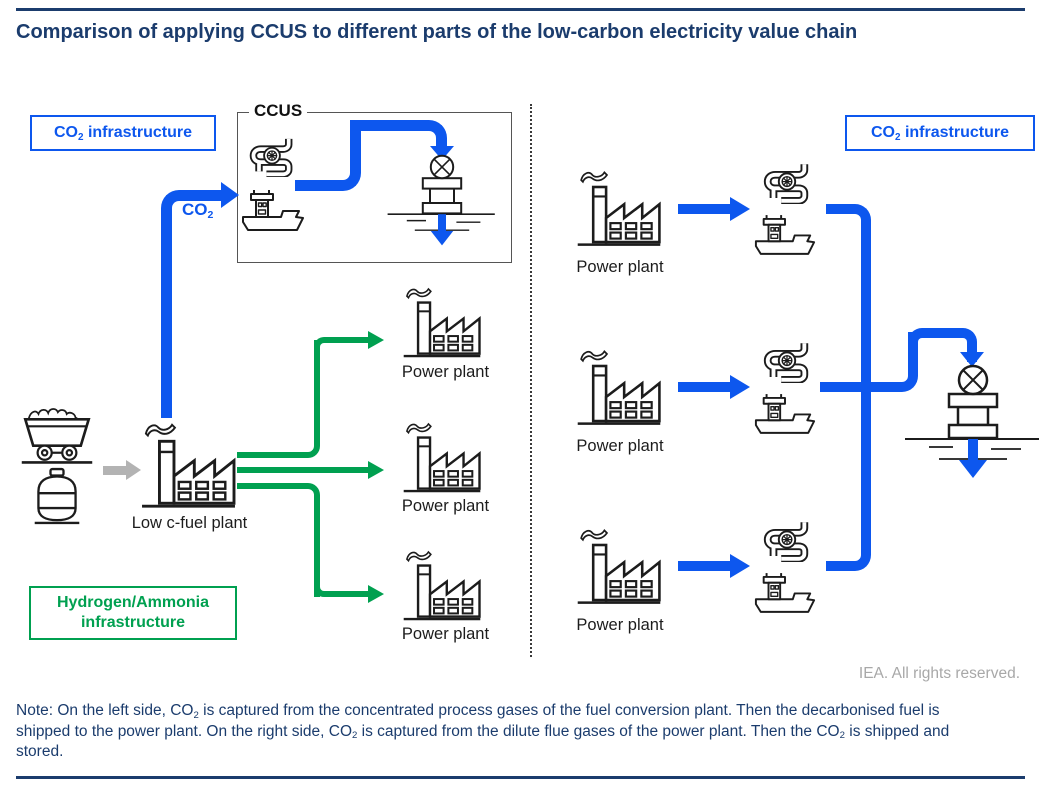 Image resolution: width=1042 pixels, height=793 pixels. What do you see at coordinates (520, 9) in the screenshot?
I see `top-rule` at bounding box center [520, 9].